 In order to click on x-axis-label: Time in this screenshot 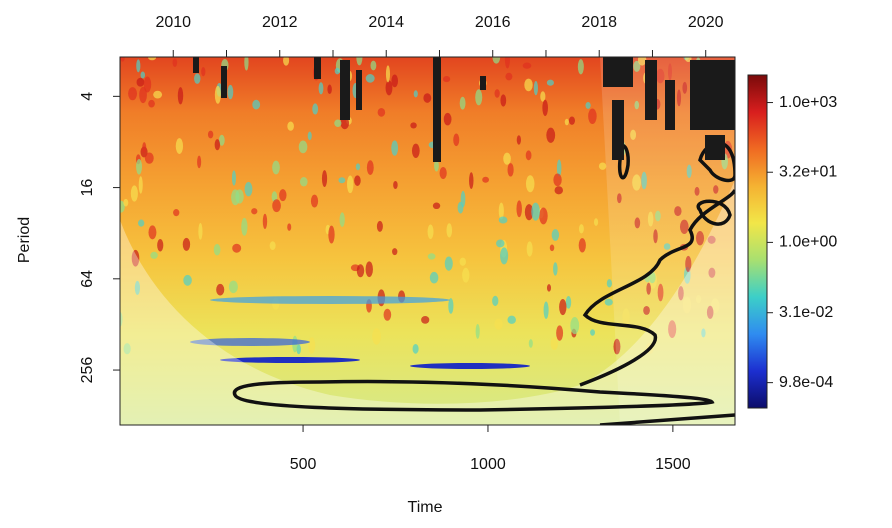, I will do `click(425, 507)`.